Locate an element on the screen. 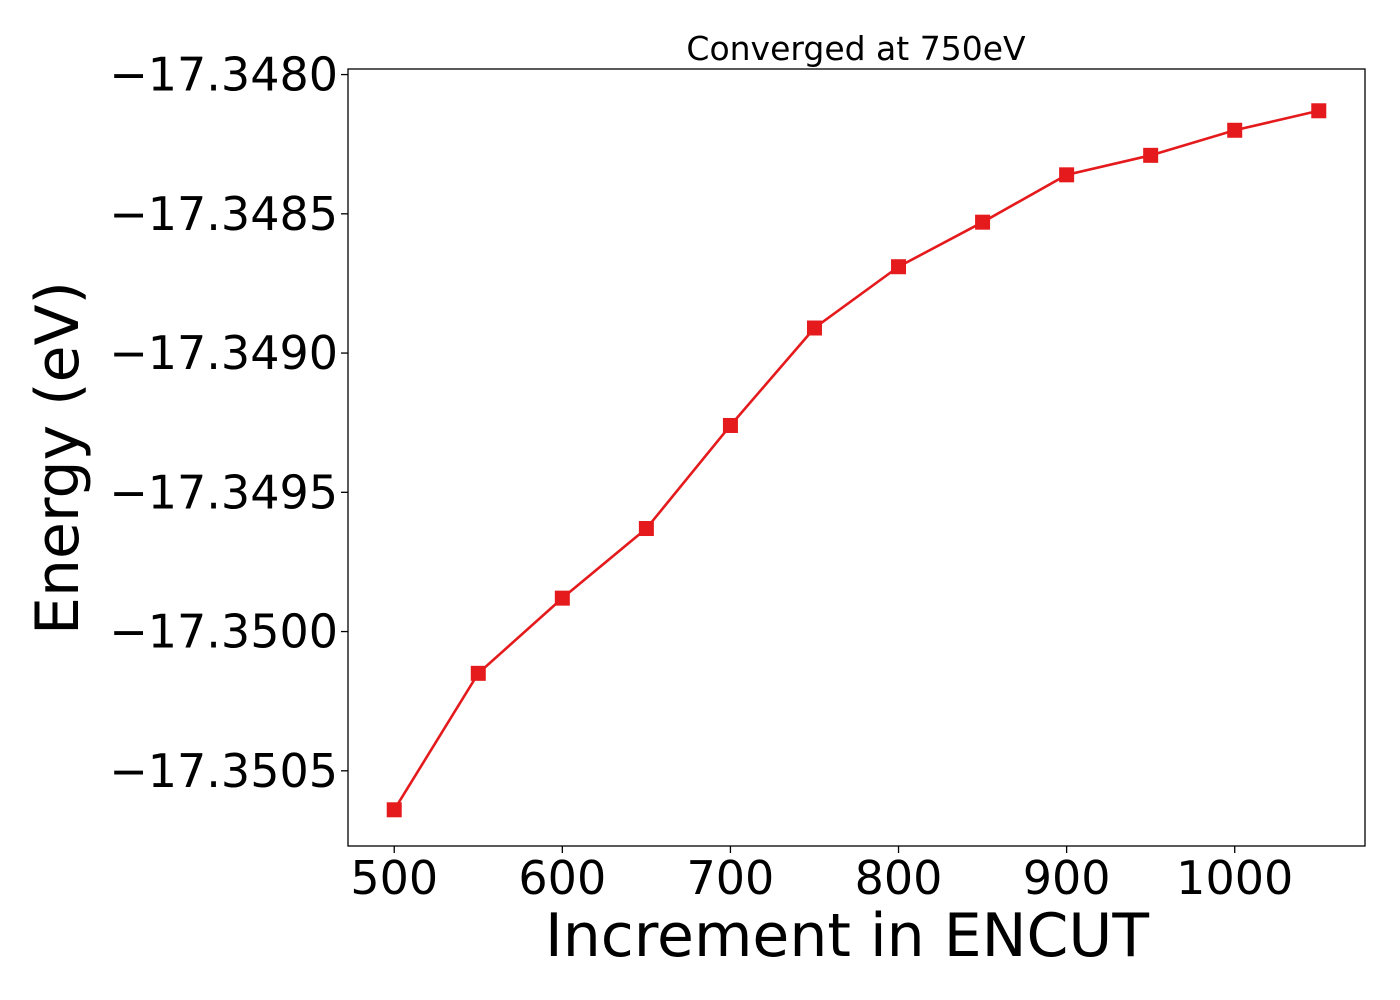  y-tick-label: −17.3500 is located at coordinates (223, 632).